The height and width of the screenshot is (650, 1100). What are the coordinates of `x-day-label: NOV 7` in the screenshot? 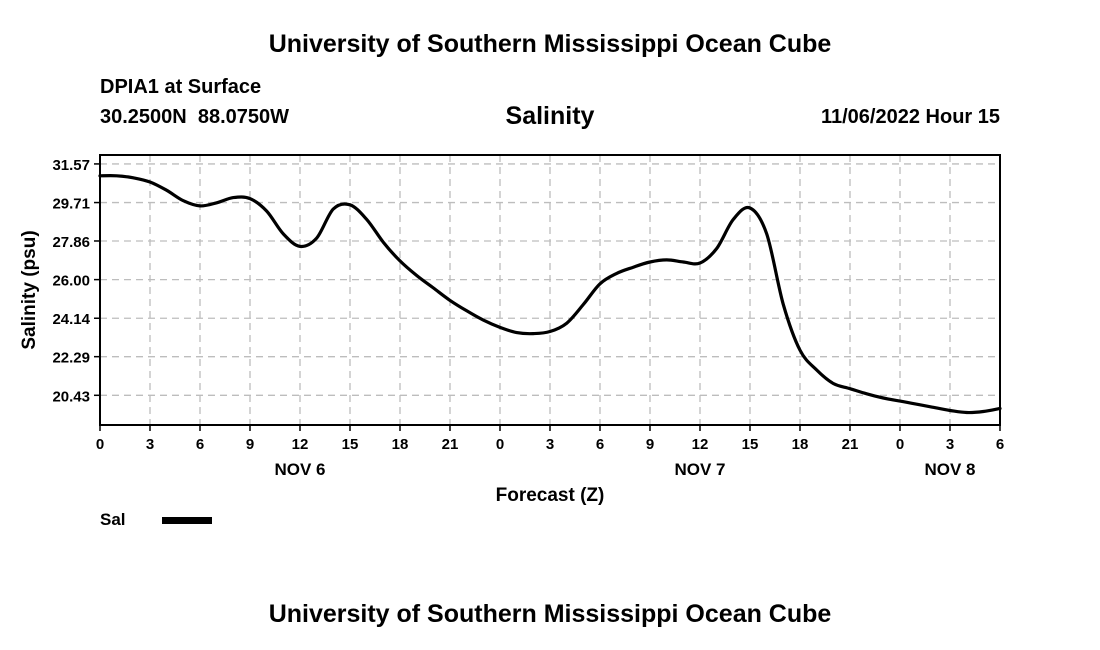 It's located at (699, 469).